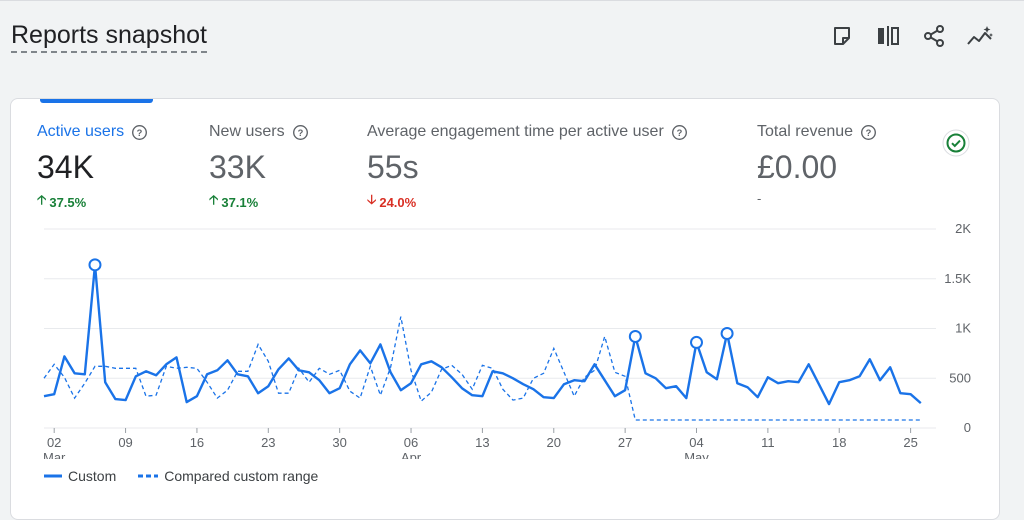  Describe the element at coordinates (963, 328) in the screenshot. I see `y-tick-label: 1K` at that location.